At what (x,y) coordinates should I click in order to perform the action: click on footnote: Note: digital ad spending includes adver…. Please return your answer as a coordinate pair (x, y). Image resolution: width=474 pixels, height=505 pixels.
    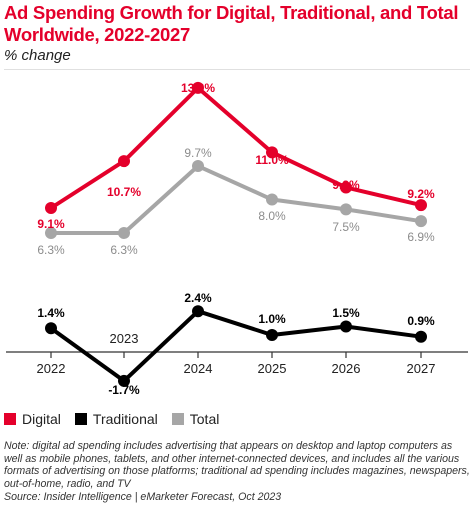
    Looking at the image, I should click on (237, 465).